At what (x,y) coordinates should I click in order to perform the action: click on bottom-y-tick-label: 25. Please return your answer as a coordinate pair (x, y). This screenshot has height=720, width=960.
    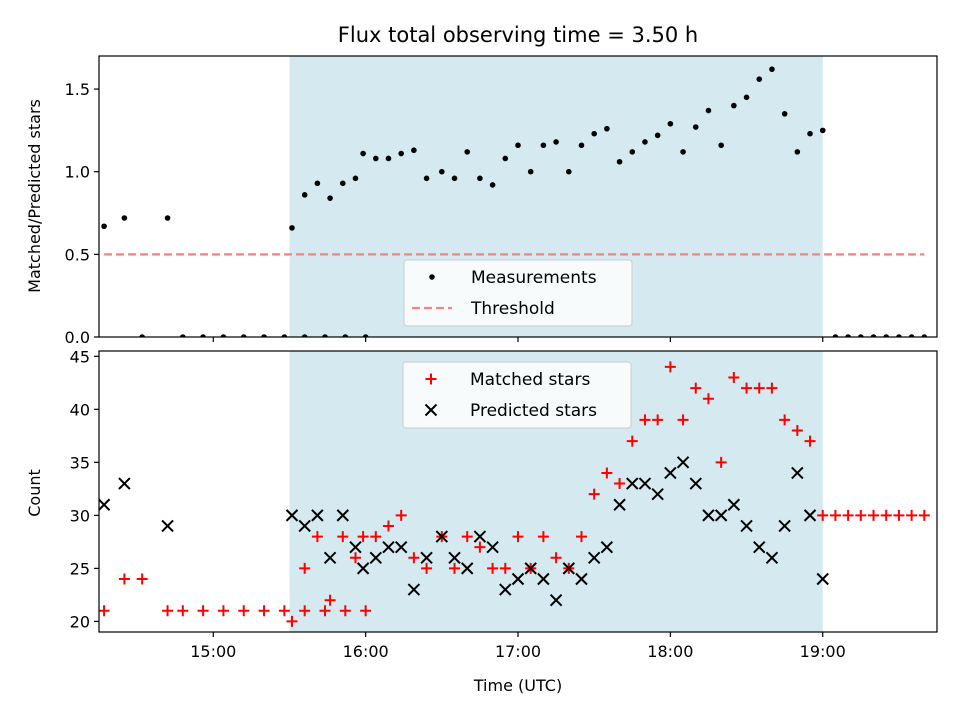
    Looking at the image, I should click on (80, 568).